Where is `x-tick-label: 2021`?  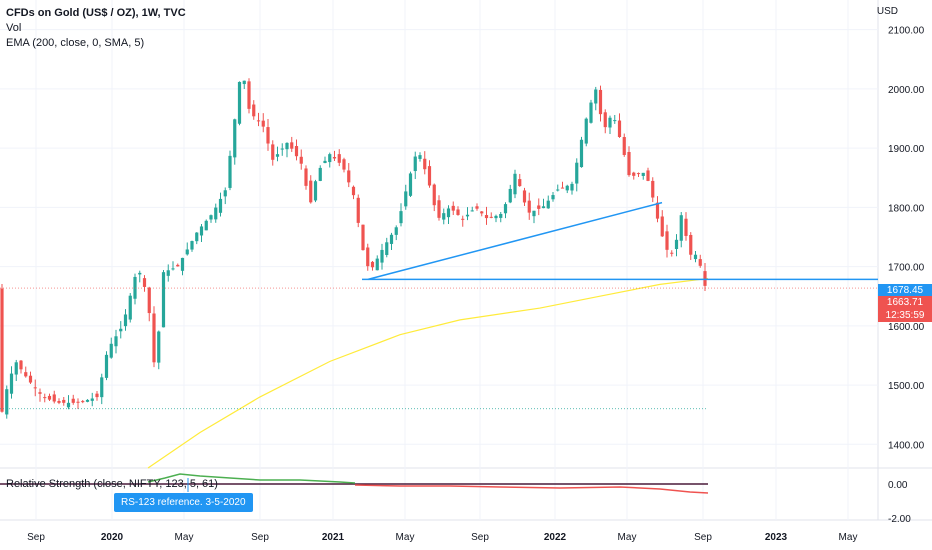 x-tick-label: 2021 is located at coordinates (333, 537).